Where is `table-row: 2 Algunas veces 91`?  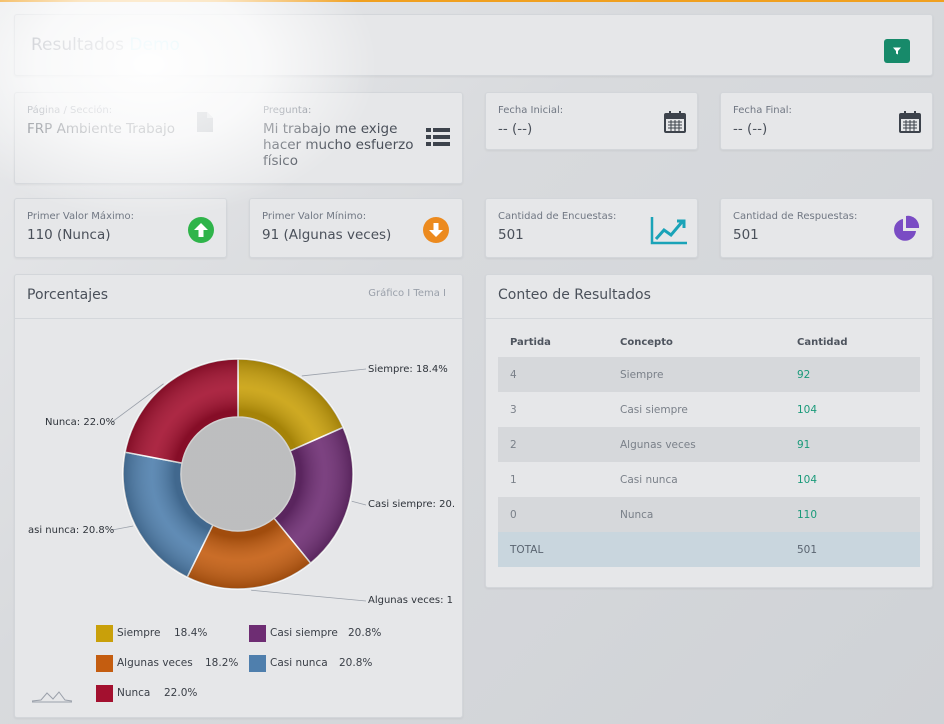 table-row: 2 Algunas veces 91 is located at coordinates (709, 444).